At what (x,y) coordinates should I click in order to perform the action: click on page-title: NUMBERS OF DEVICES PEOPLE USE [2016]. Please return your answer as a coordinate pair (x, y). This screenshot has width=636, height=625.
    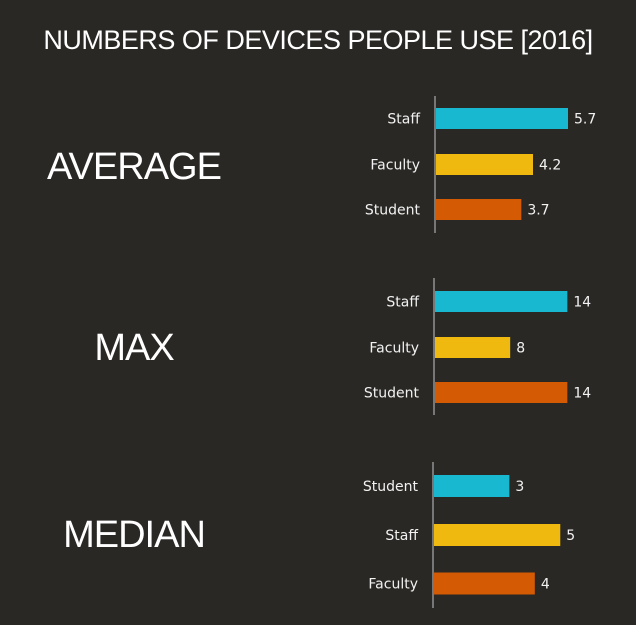
    Looking at the image, I should click on (318, 40).